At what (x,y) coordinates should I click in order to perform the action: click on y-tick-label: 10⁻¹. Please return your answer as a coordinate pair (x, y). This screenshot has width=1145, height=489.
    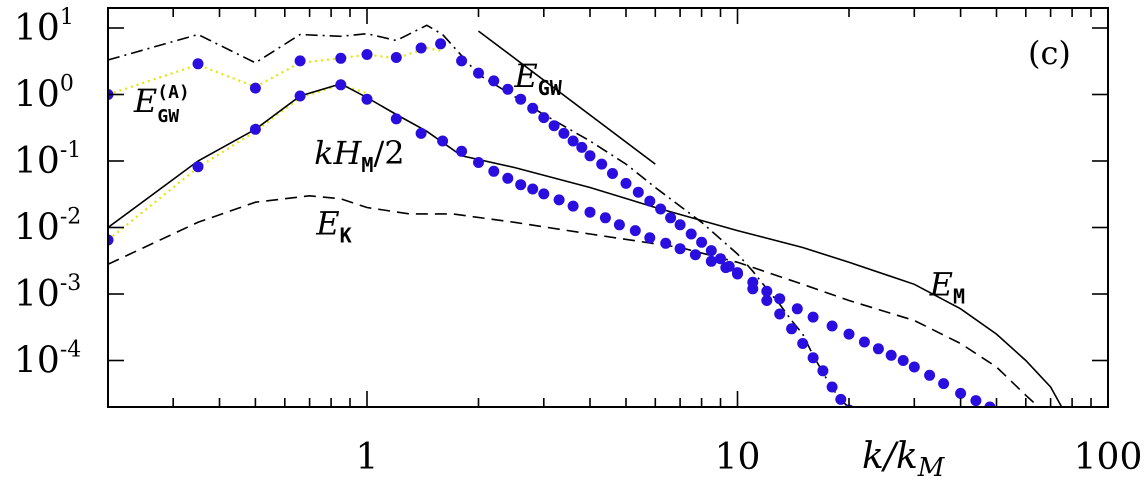
    Looking at the image, I should click on (47, 160).